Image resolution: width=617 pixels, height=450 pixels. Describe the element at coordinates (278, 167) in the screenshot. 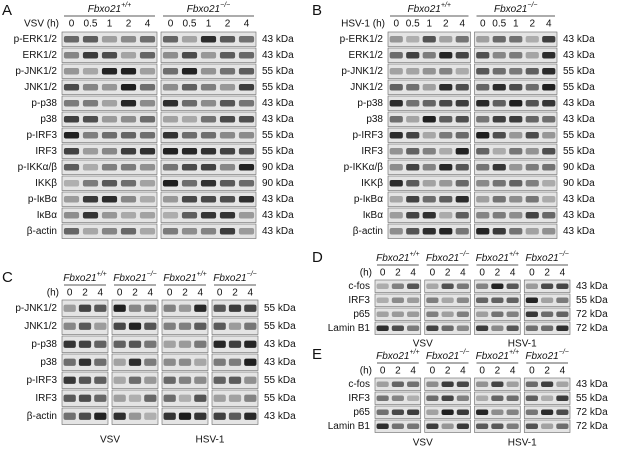

I see `size-marker: 90 kDa` at that location.